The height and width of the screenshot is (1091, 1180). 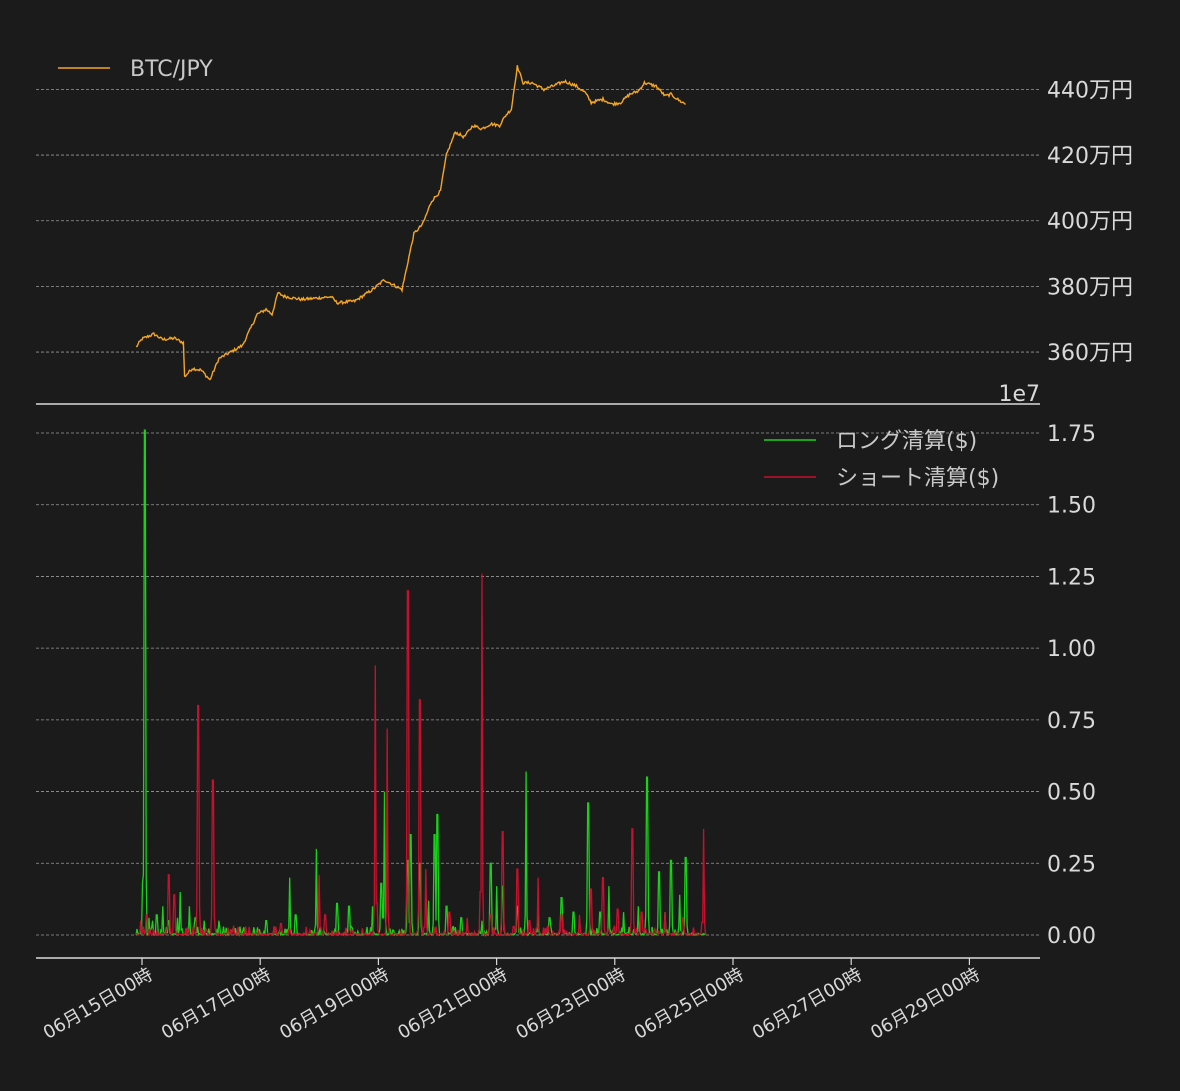 What do you see at coordinates (917, 478) in the screenshot?
I see `legend-label-short: ショート清算($)` at bounding box center [917, 478].